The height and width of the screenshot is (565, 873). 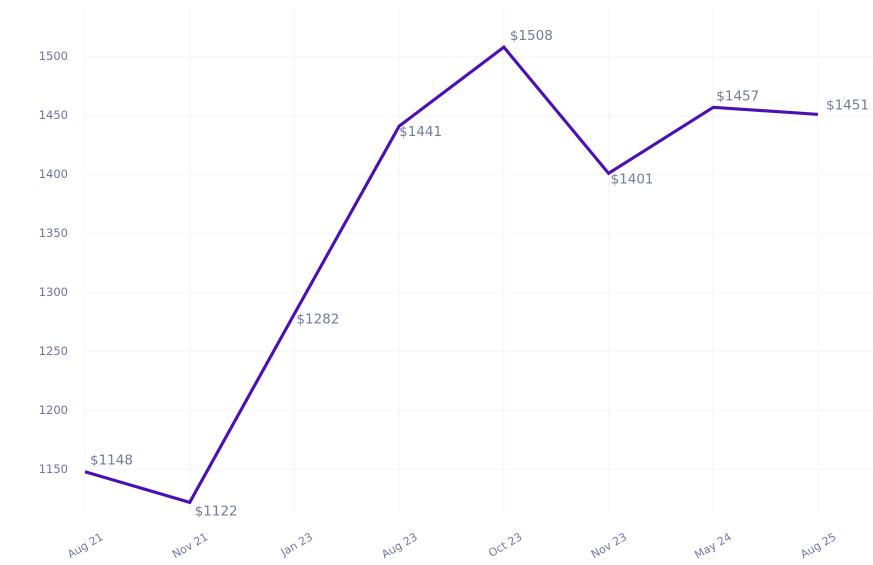 What do you see at coordinates (111, 461) in the screenshot?
I see `data-point-label: $1148` at bounding box center [111, 461].